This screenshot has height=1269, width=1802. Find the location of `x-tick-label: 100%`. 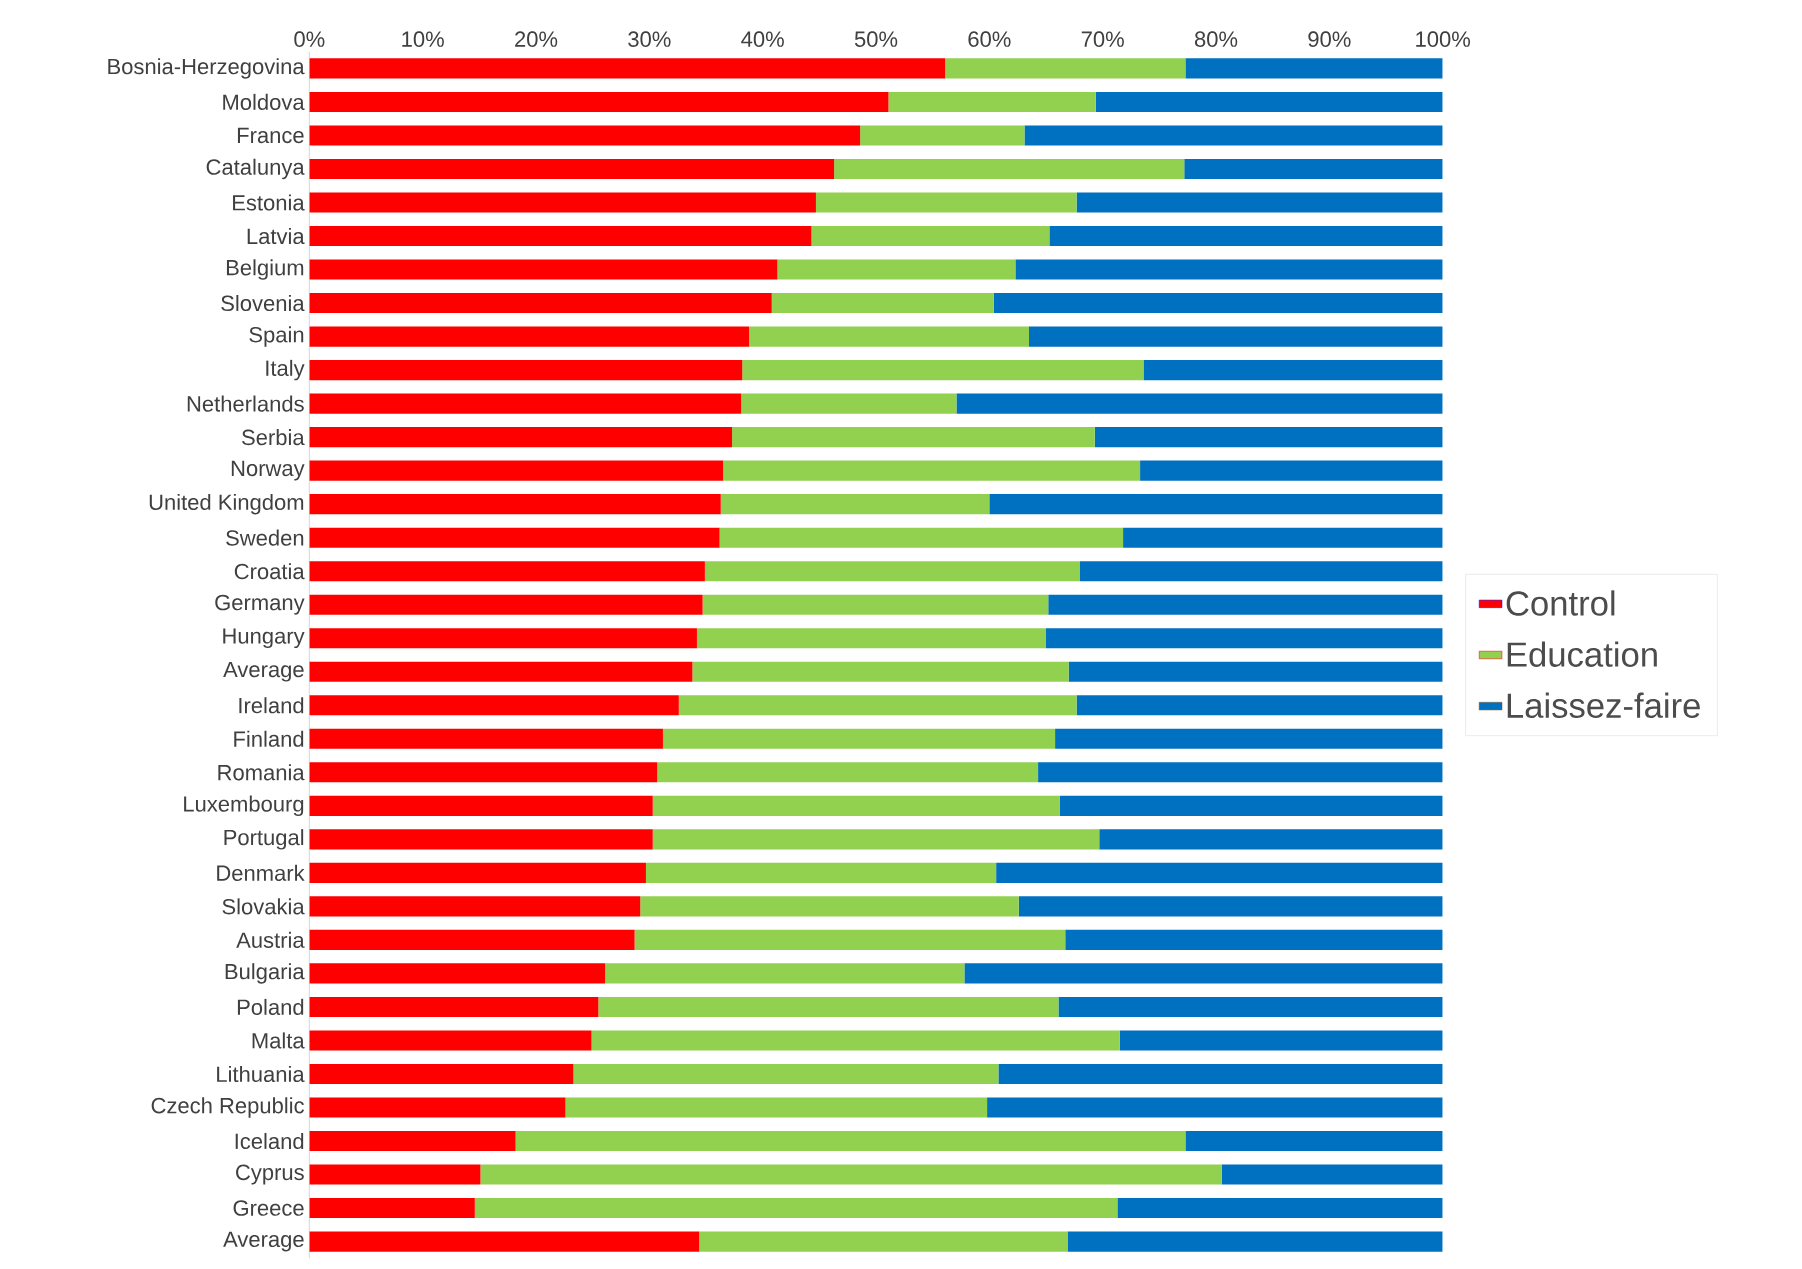

x-tick-label: 100% is located at coordinates (1443, 39).